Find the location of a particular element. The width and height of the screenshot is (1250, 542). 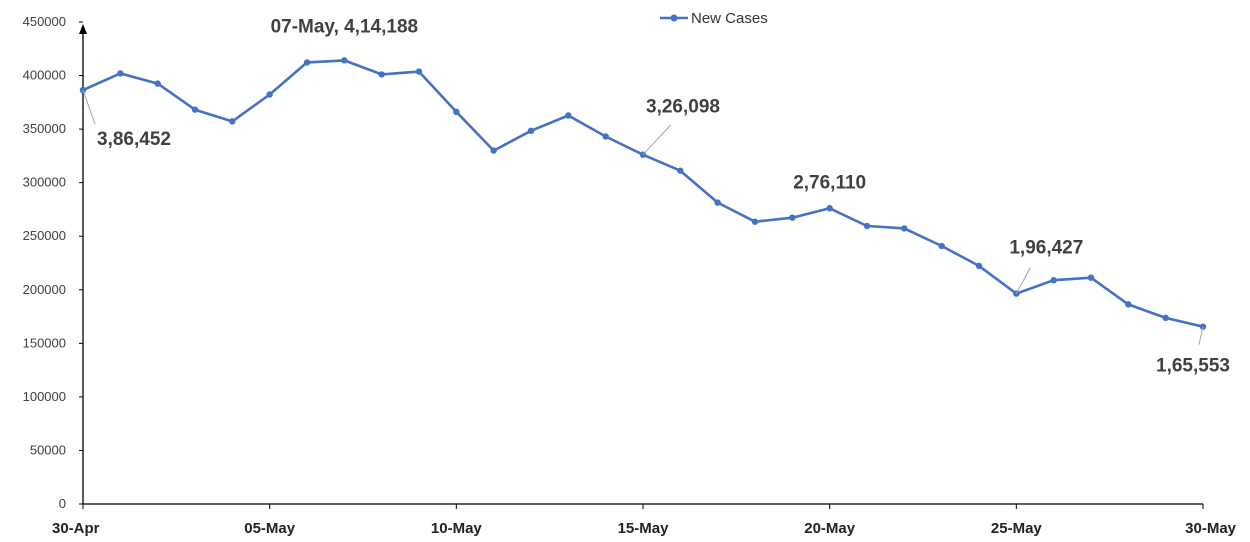

legend: New Cases is located at coordinates (714, 18).